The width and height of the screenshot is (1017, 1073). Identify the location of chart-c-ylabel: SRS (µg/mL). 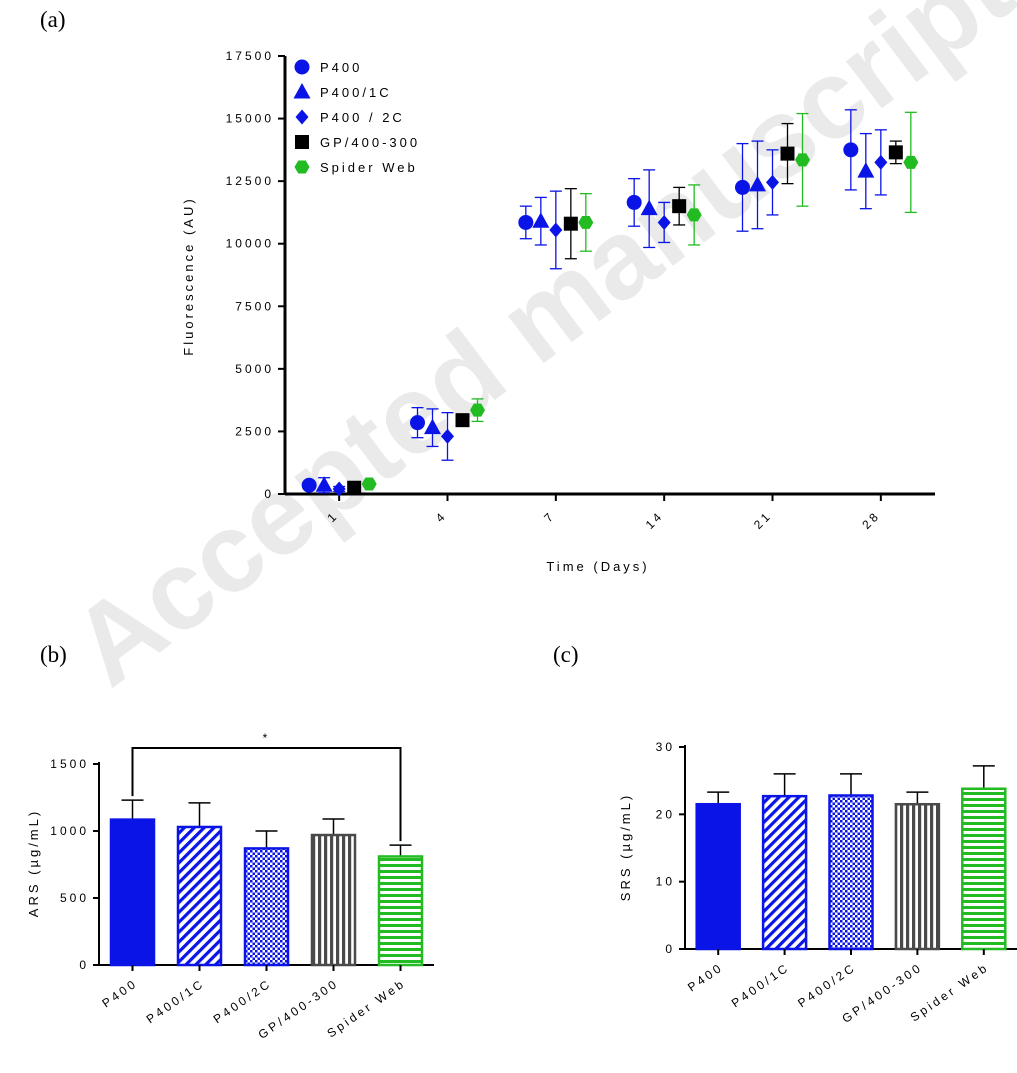
(625, 847).